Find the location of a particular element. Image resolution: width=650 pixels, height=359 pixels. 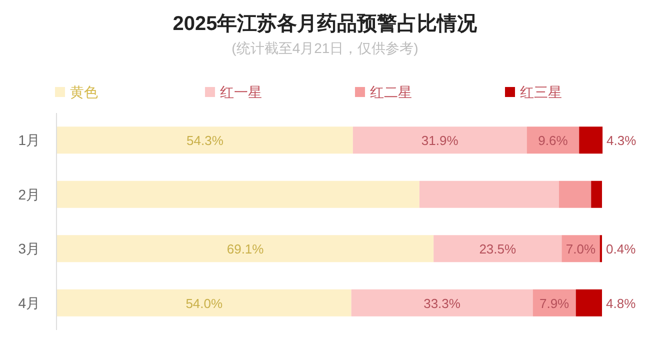

legend-label: 红一星 is located at coordinates (241, 92).